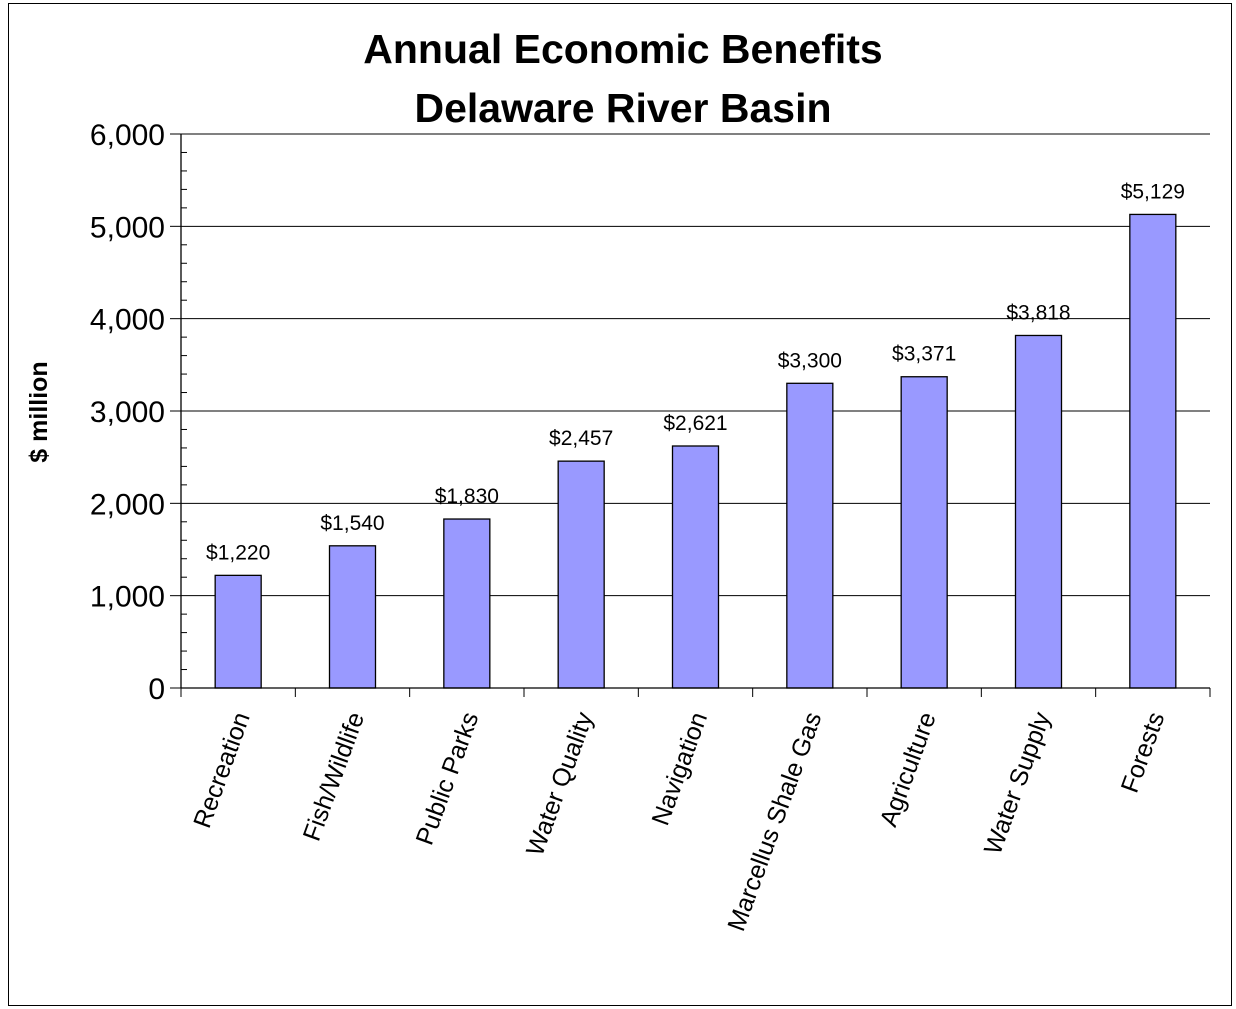 Image resolution: width=1236 pixels, height=1009 pixels. I want to click on y-tick-label: 2,000, so click(127, 504).